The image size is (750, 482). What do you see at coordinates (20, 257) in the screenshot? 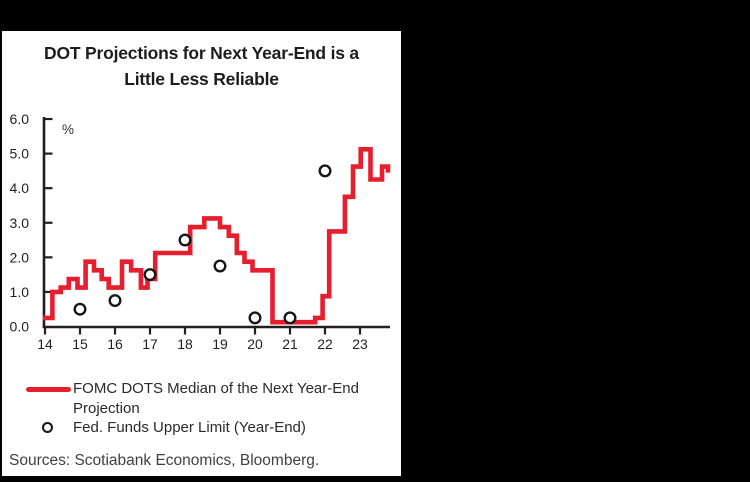
I see `y-tick-label: 2.0` at bounding box center [20, 257].